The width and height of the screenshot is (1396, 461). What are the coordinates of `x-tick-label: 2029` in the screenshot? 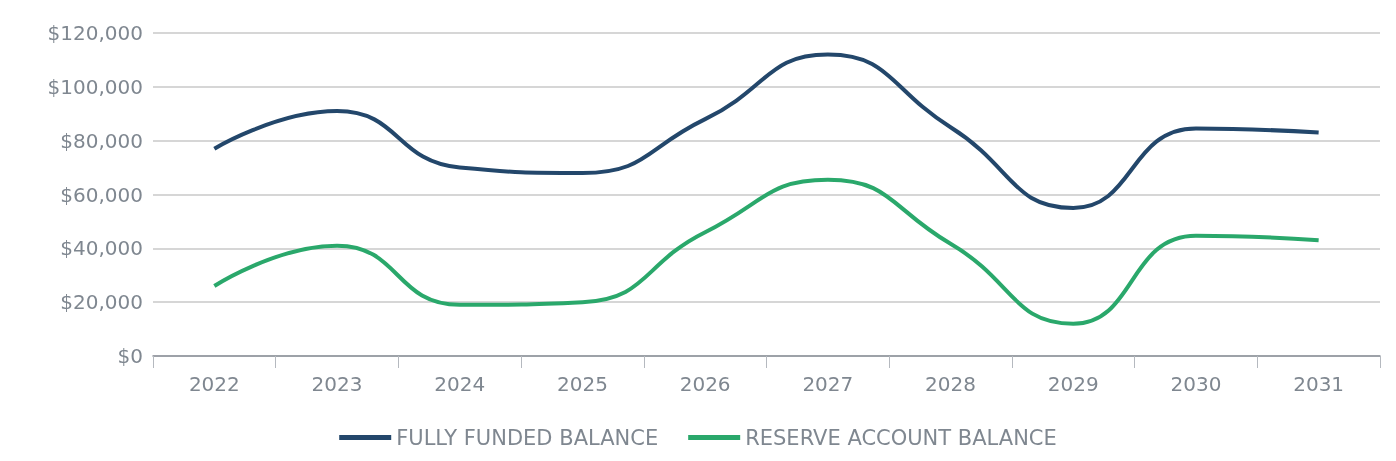 It's located at (1073, 384).